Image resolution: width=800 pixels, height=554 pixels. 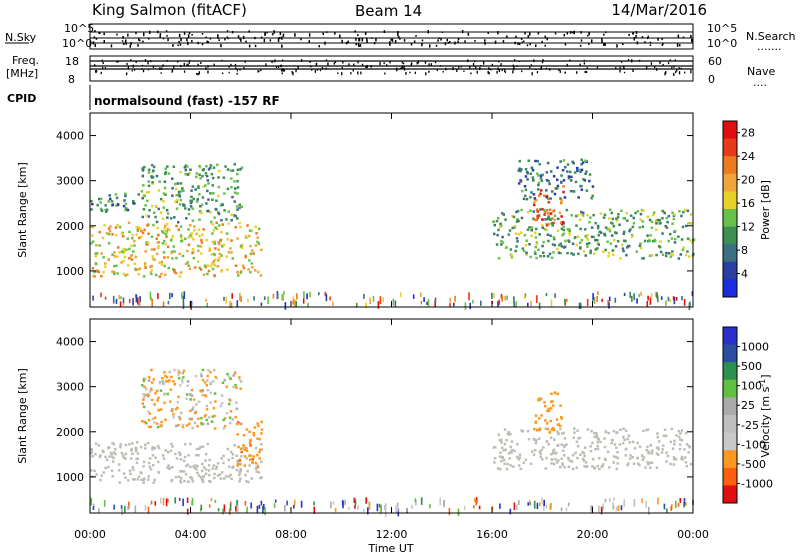 What do you see at coordinates (70, 271) in the screenshot?
I see `y-tick-label: 1000` at bounding box center [70, 271].